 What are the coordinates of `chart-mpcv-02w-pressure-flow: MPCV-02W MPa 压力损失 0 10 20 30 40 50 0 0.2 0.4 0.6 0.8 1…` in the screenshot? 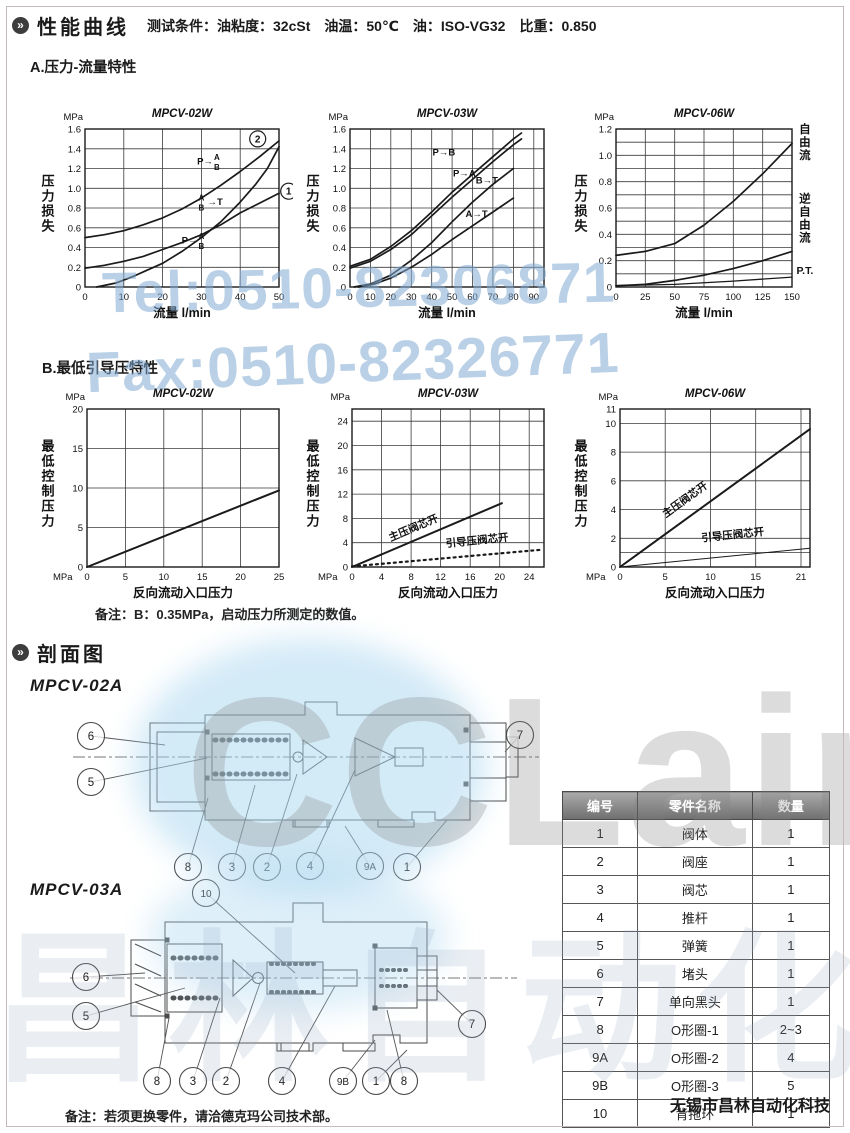 It's located at (166, 219).